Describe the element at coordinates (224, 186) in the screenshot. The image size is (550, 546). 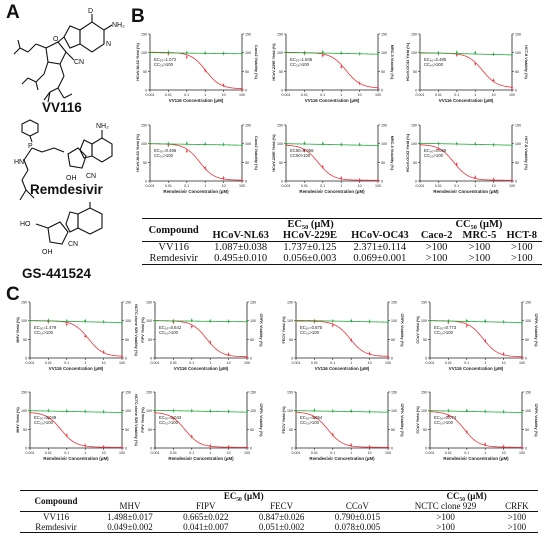
I see `x-tick-label: 10` at that location.